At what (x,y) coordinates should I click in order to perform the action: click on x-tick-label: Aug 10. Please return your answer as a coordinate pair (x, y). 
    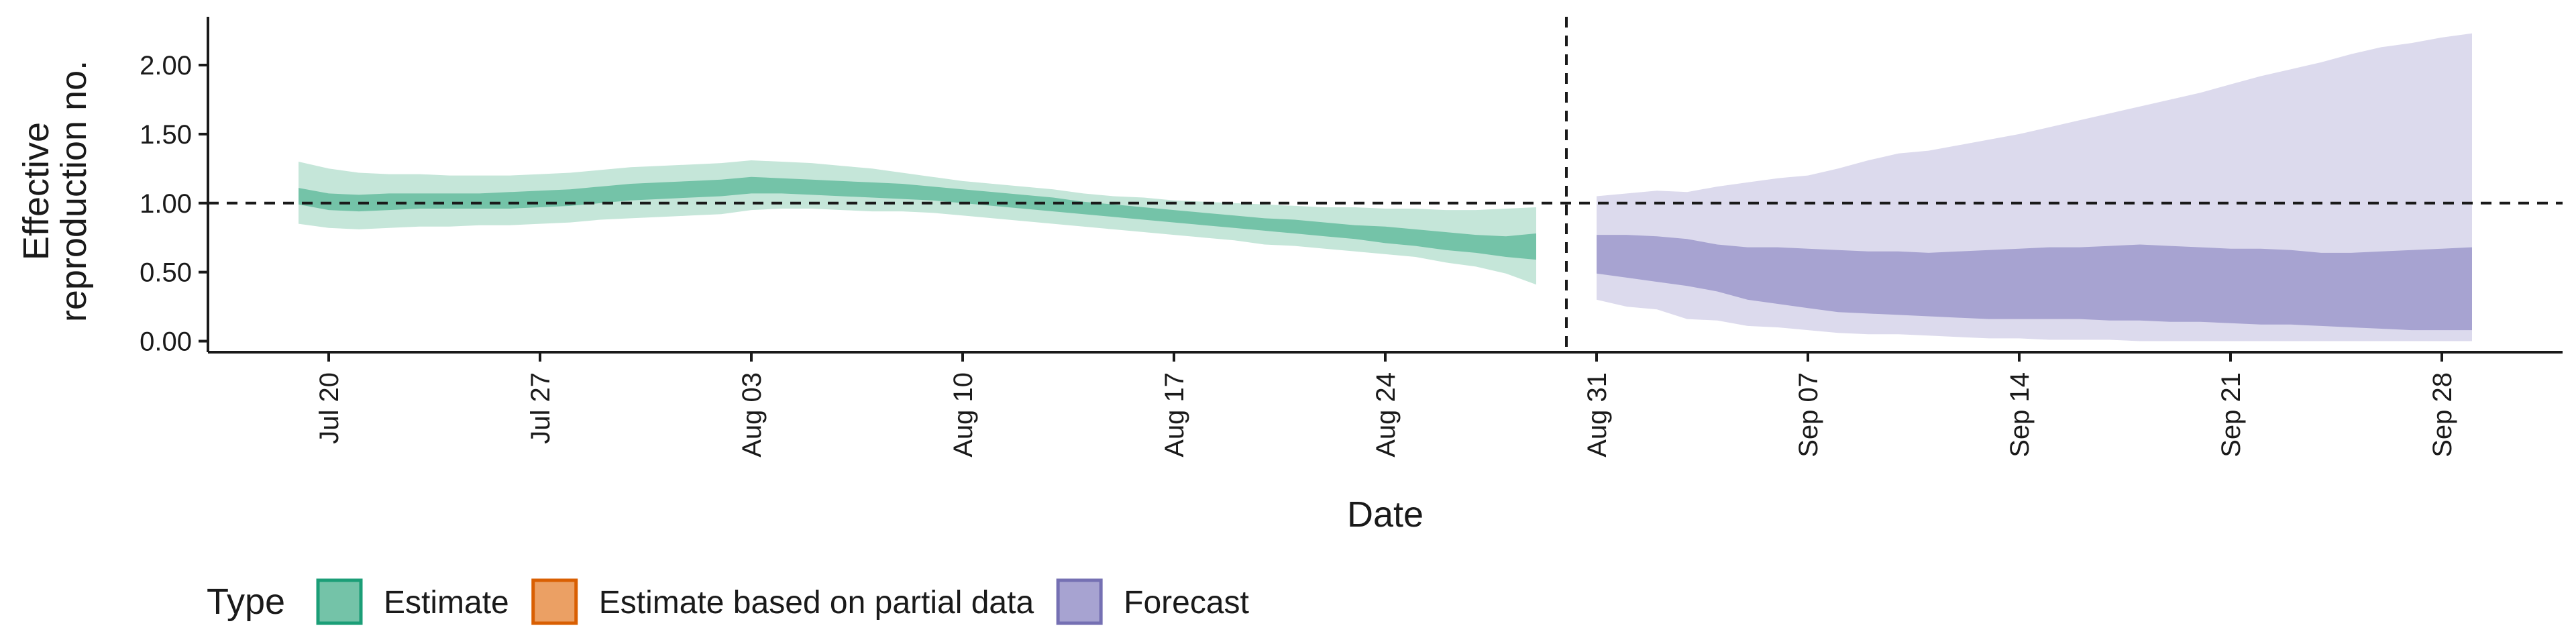
    Looking at the image, I should click on (963, 415).